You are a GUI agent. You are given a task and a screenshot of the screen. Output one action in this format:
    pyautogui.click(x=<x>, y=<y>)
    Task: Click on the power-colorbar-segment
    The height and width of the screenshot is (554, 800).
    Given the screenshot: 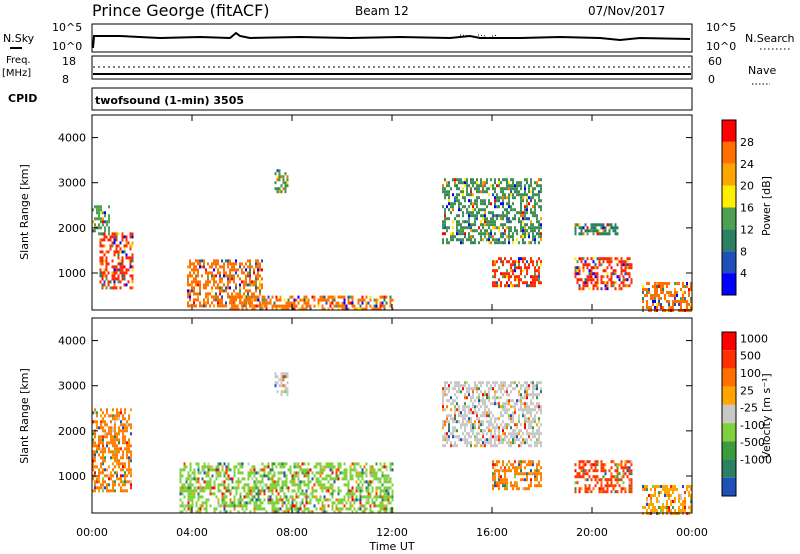 What is the action you would take?
    pyautogui.click(x=729, y=284)
    